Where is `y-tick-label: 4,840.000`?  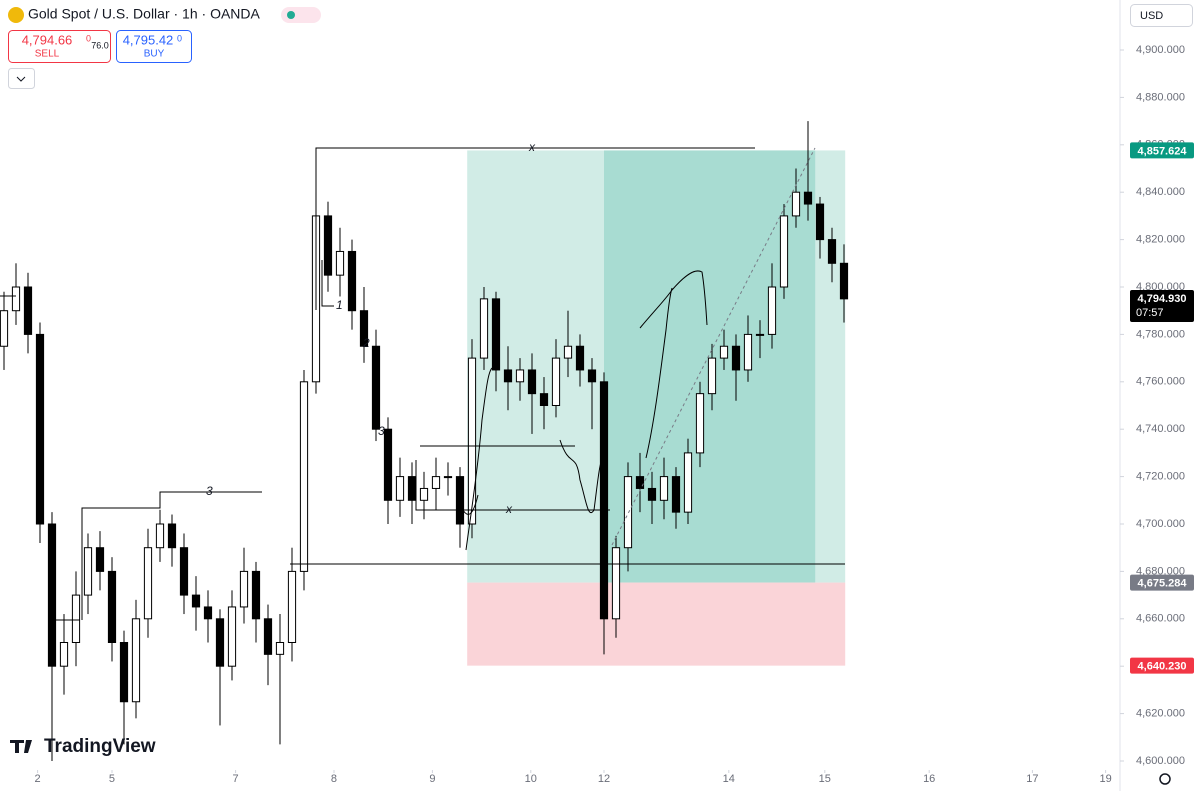
y-tick-label: 4,840.000 is located at coordinates (1160, 192).